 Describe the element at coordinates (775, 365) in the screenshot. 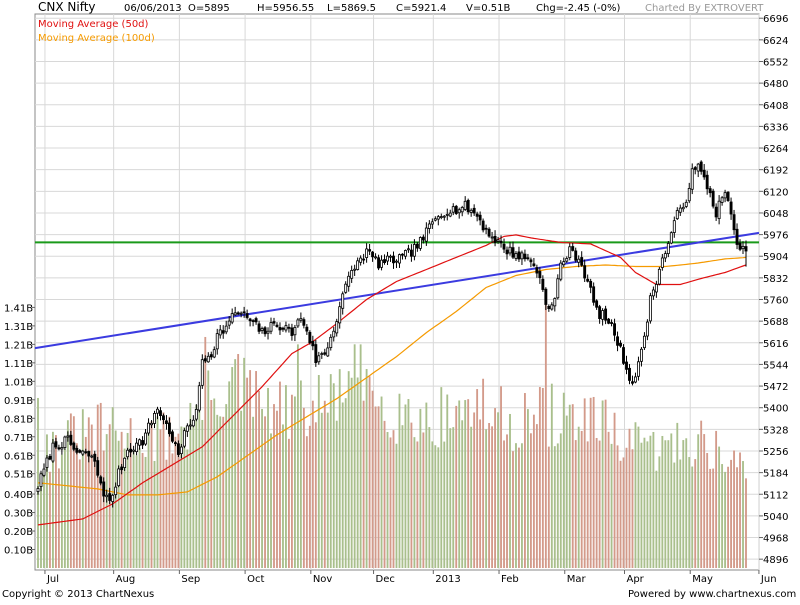

I see `price-tick-label: 5544` at that location.